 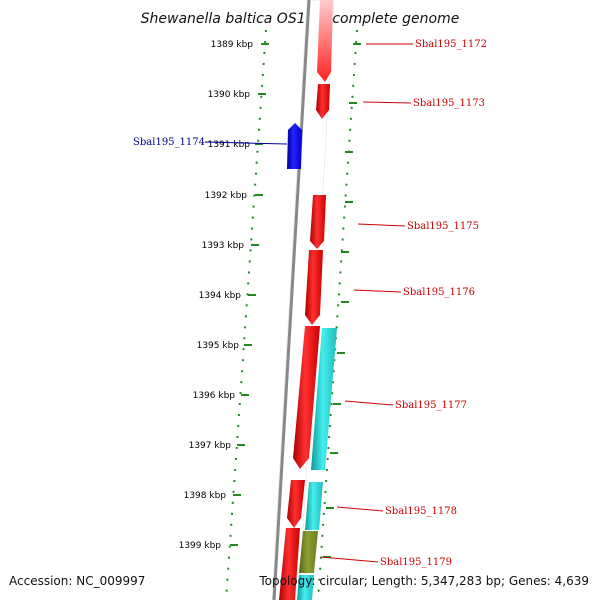 What do you see at coordinates (291, 300) in the screenshot?
I see `axis-line` at bounding box center [291, 300].